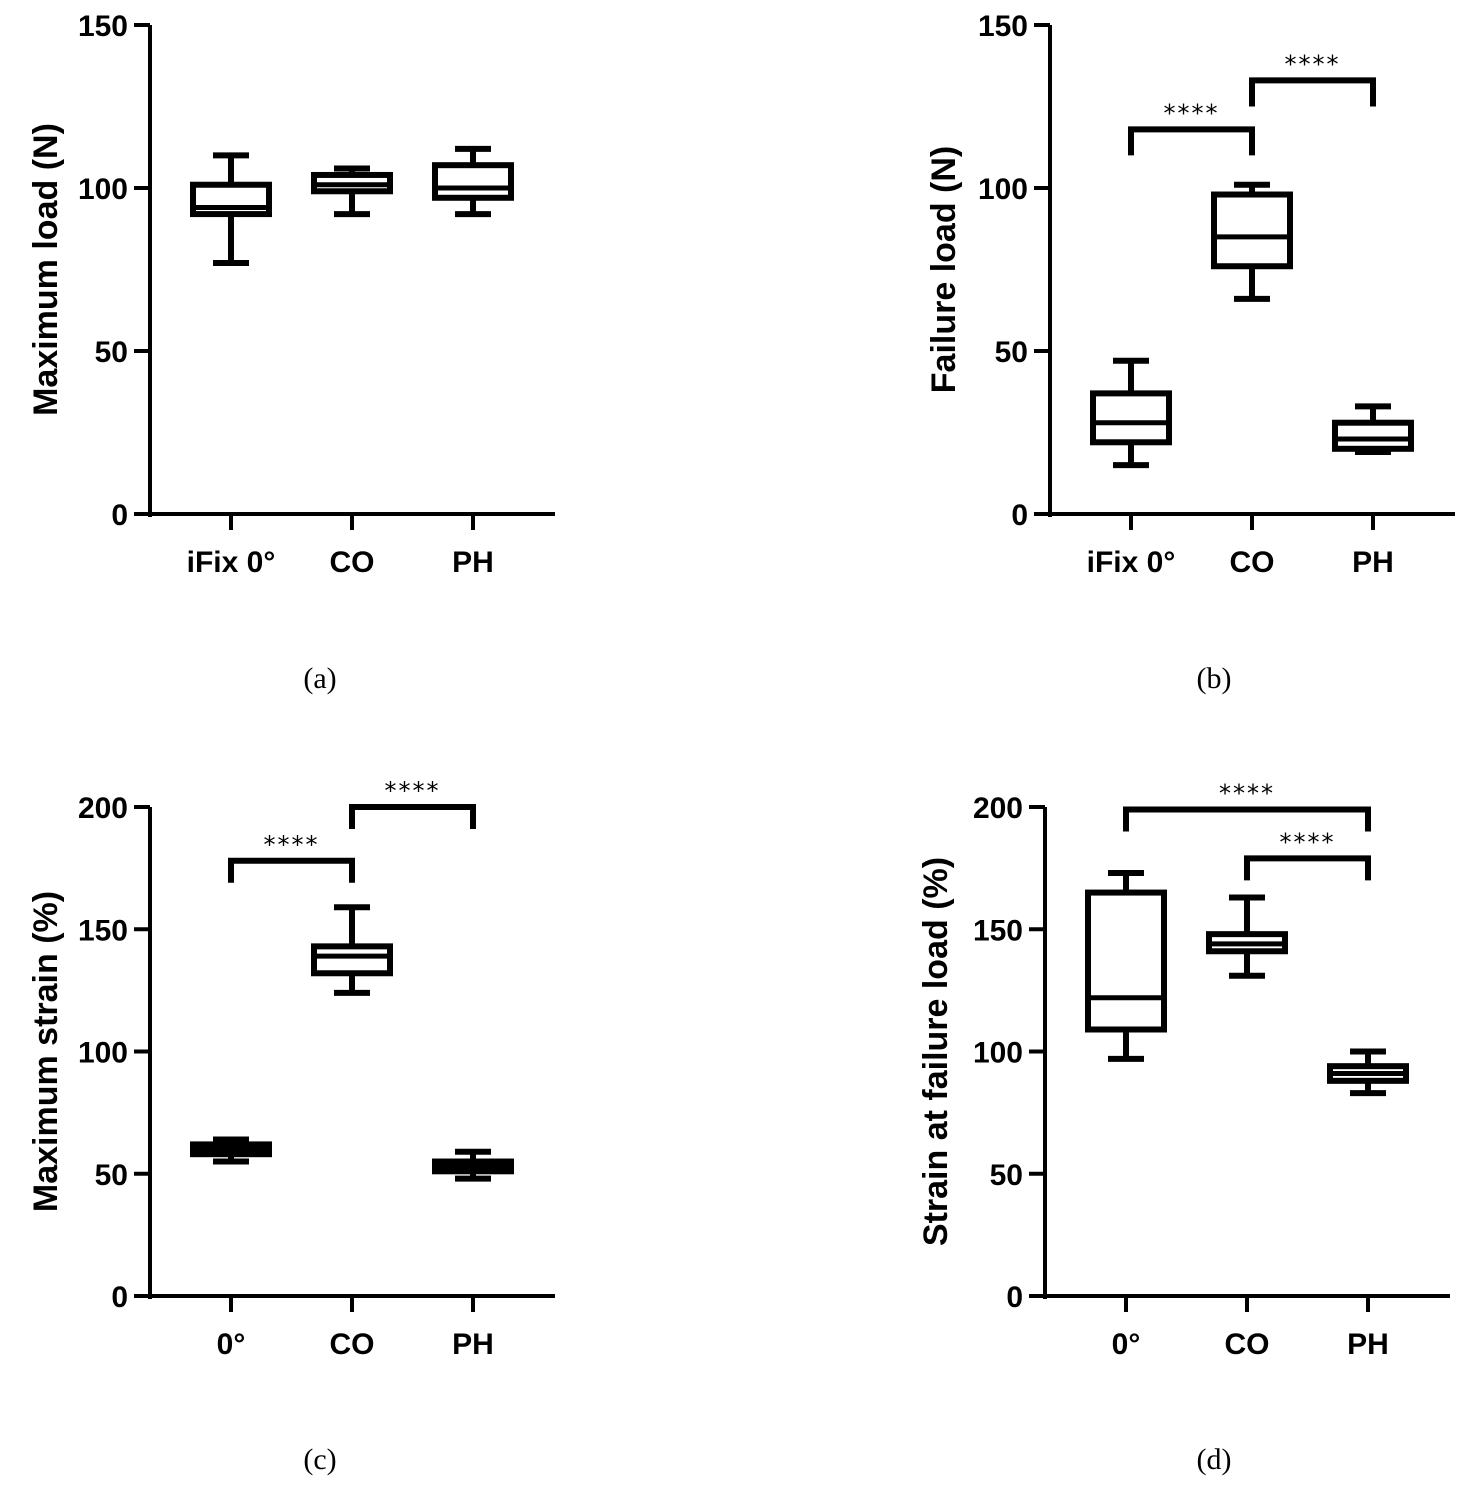 This screenshot has width=1474, height=1488. Describe the element at coordinates (944, 269) in the screenshot. I see `y-axis-label: Failure load (N)` at that location.